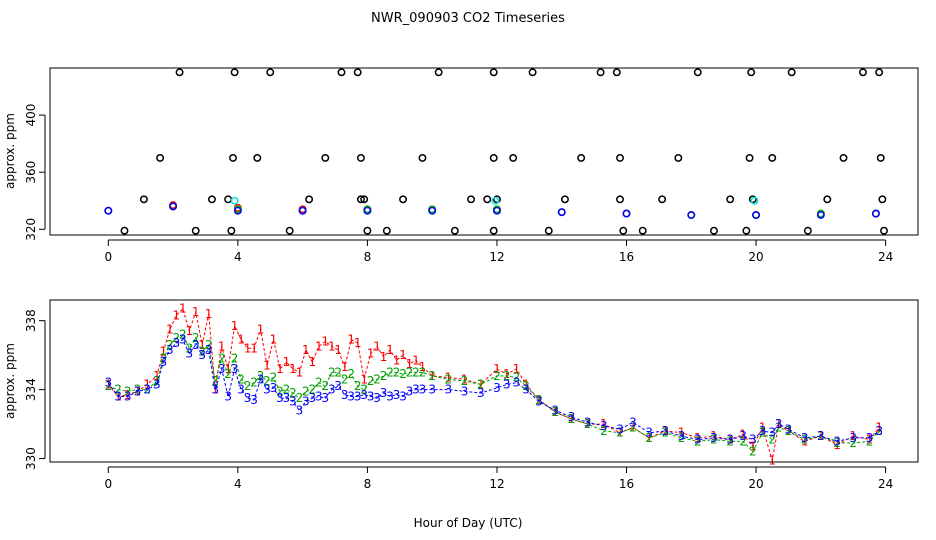 This screenshot has width=936, height=540. Describe the element at coordinates (468, 523) in the screenshot. I see `x-axis-label: Hour of Day (UTC)` at that location.